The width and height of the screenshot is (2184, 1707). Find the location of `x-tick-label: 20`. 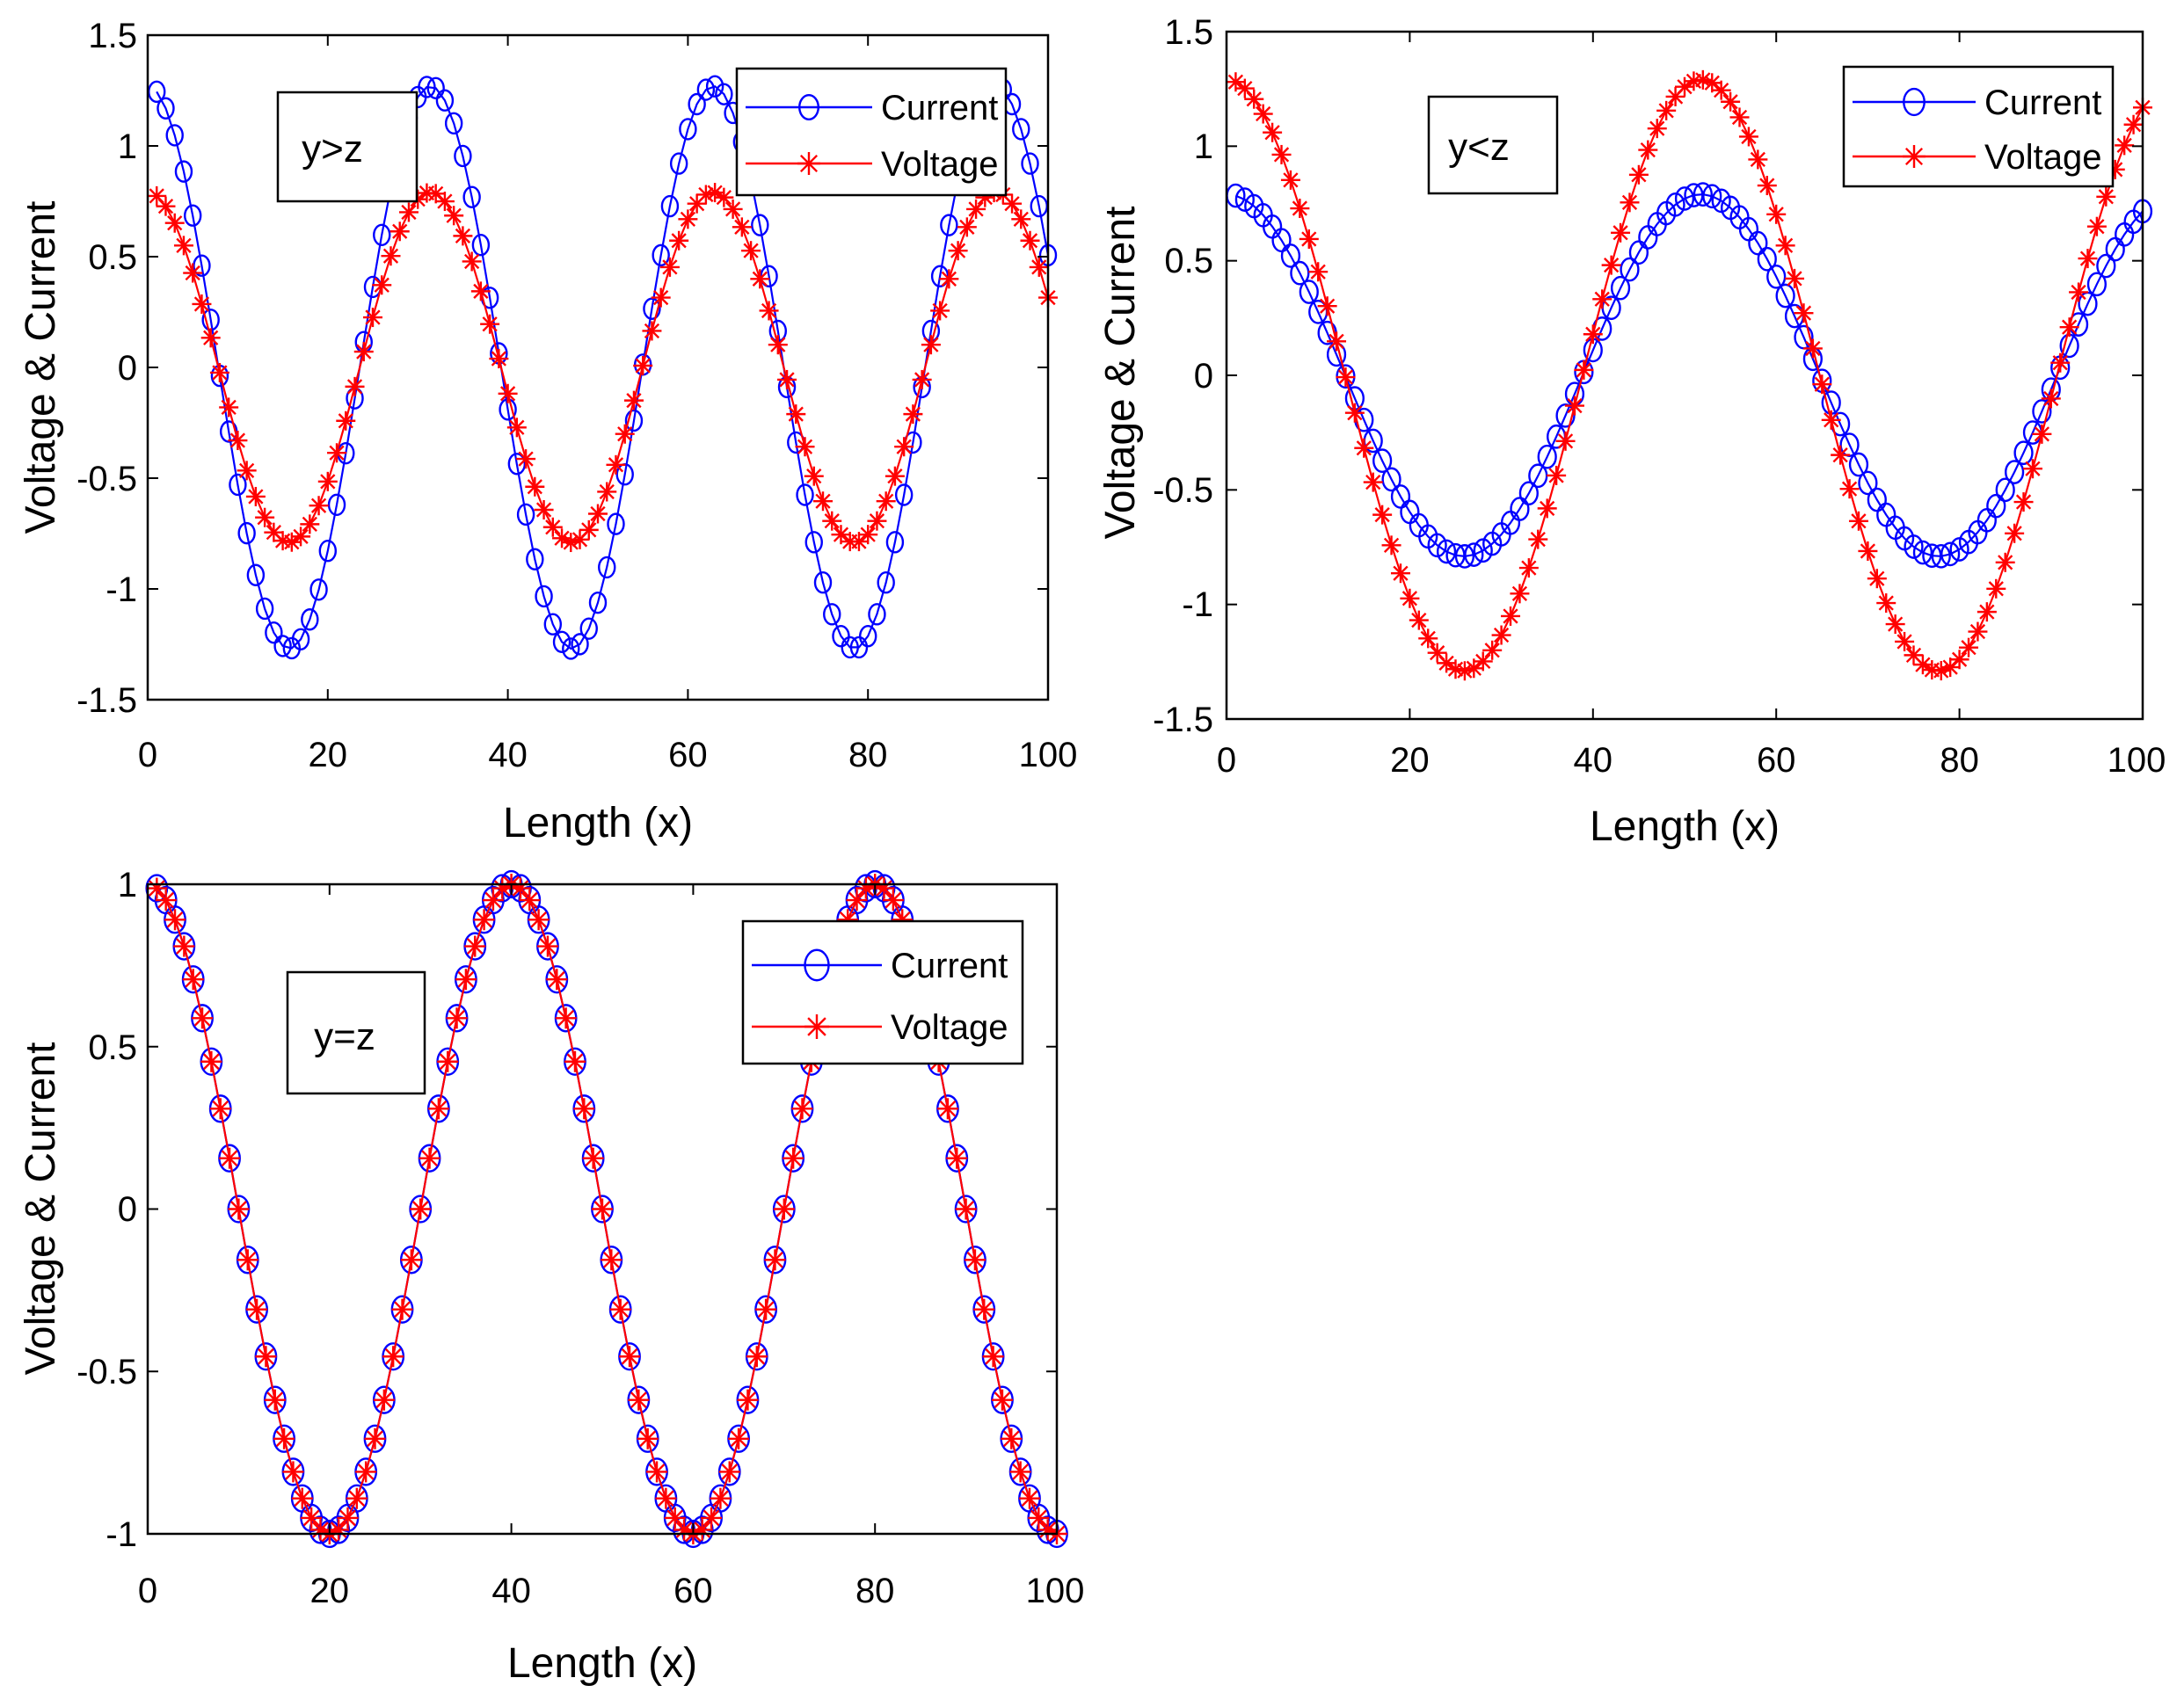

x-tick-label: 20 is located at coordinates (328, 755).